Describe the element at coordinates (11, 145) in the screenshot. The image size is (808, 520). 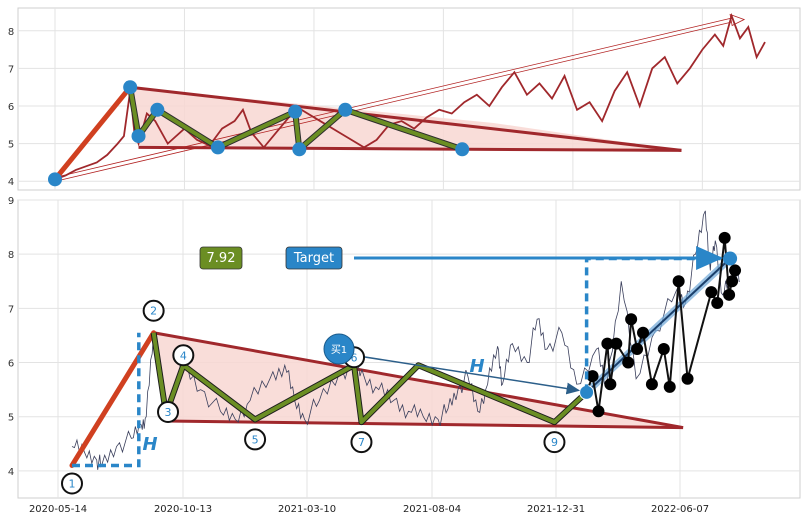
I see `top-y-tick: 5` at that location.